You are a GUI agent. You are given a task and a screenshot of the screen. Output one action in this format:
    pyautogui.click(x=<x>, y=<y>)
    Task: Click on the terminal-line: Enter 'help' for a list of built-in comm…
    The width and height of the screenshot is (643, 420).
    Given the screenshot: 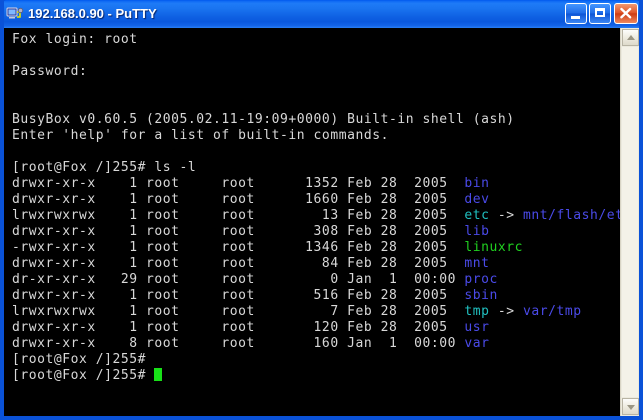 What is the action you would take?
    pyautogui.click(x=200, y=135)
    